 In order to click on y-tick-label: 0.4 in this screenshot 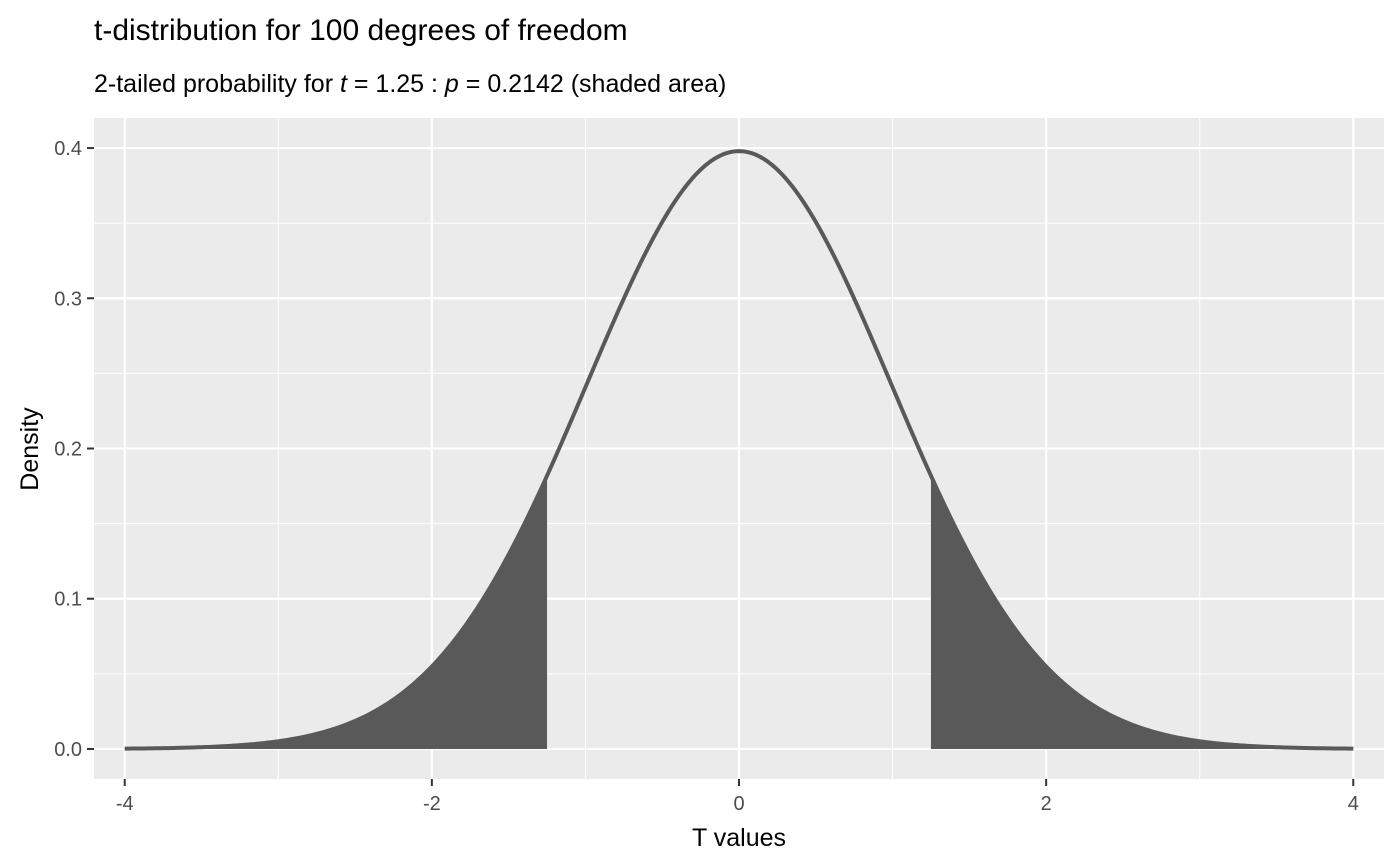, I will do `click(68, 149)`.